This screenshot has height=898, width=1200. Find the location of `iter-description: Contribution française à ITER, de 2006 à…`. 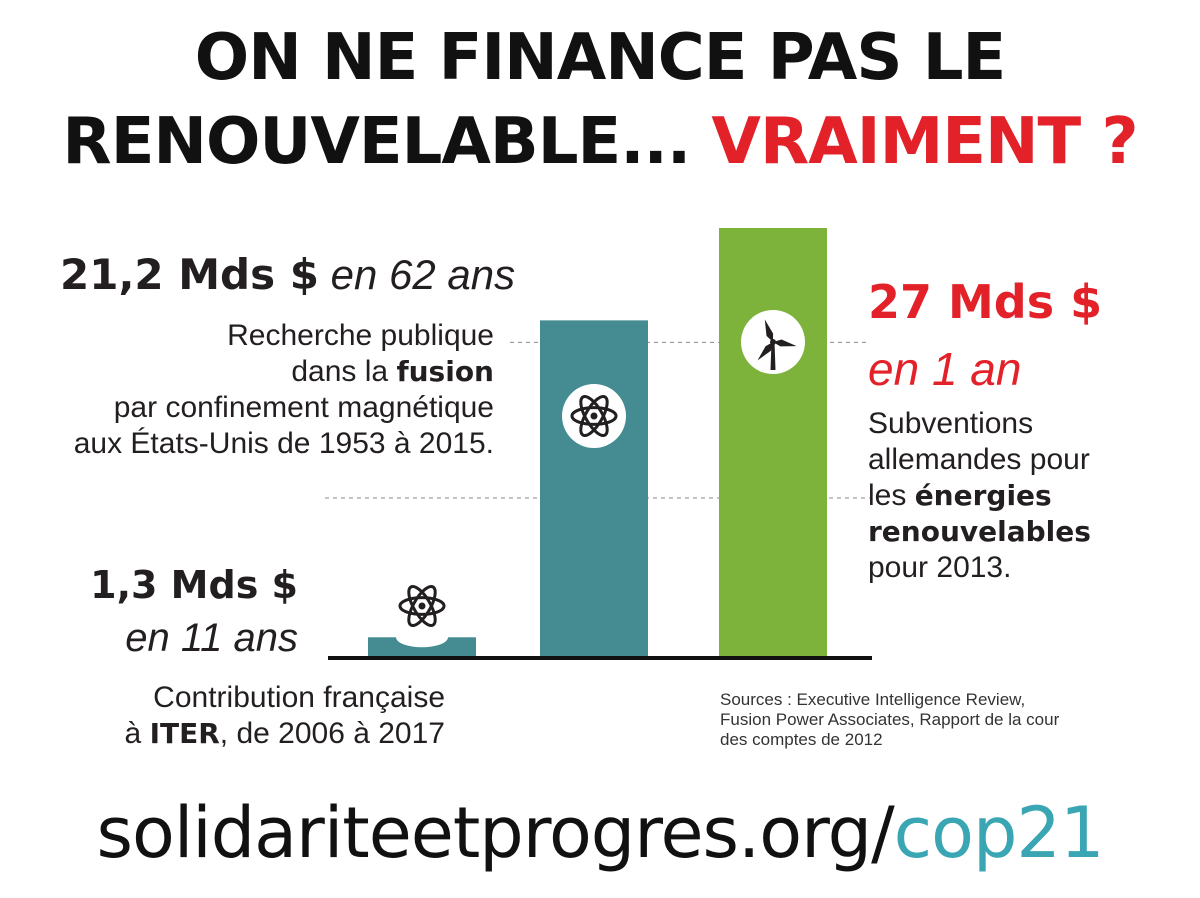

iter-description: Contribution française à ITER, de 2006 à… is located at coordinates (242, 716).